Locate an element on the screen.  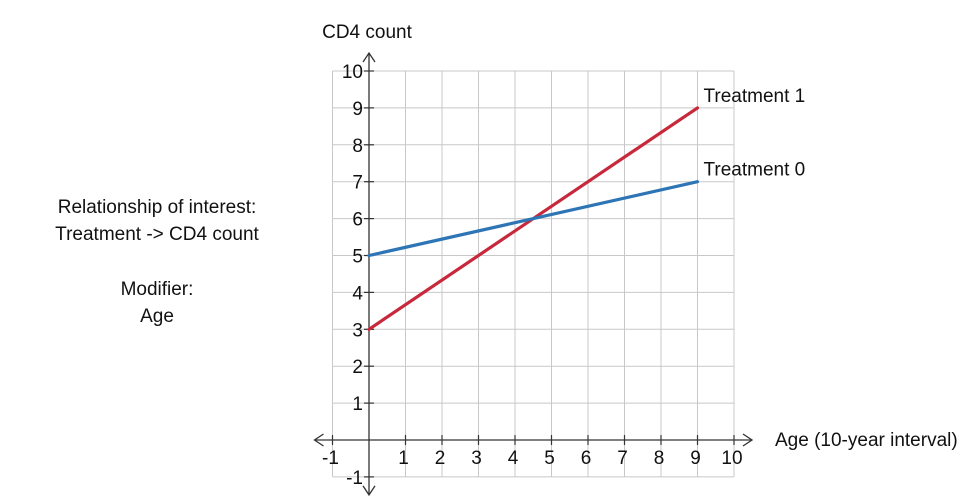
y-axis-arrow-down is located at coordinates (369, 491).